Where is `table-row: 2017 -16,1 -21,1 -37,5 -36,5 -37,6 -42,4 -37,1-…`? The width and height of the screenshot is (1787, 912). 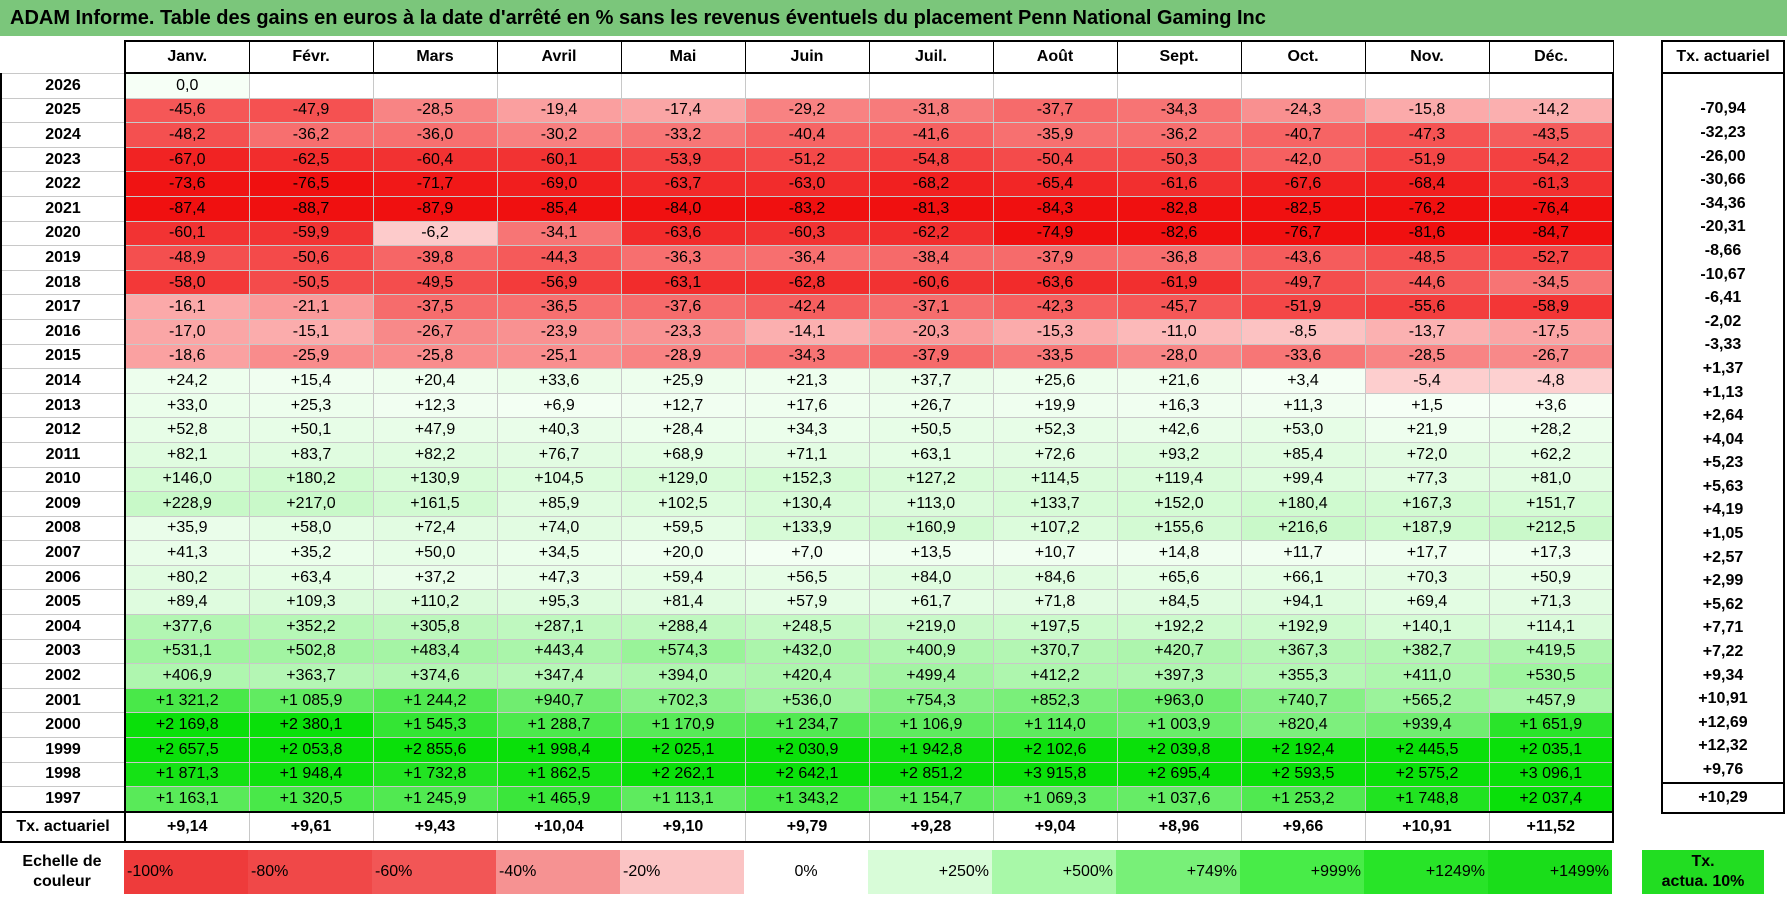
table-row: 2017 -16,1 -21,1 -37,5 -36,5 -37,6 -42,4 -37,1-… is located at coordinates (807, 307).